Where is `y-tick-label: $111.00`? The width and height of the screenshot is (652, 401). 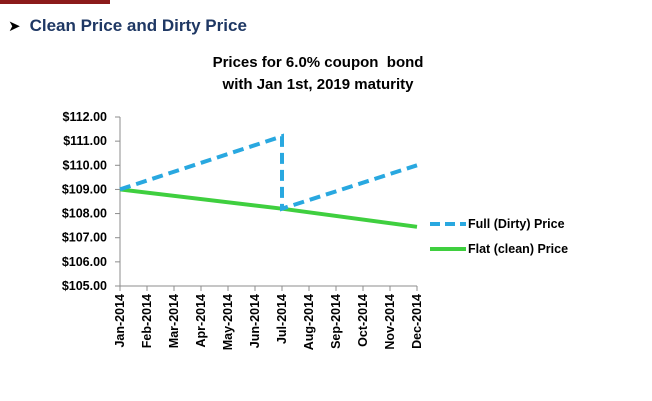 y-tick-label: $111.00 is located at coordinates (85, 141).